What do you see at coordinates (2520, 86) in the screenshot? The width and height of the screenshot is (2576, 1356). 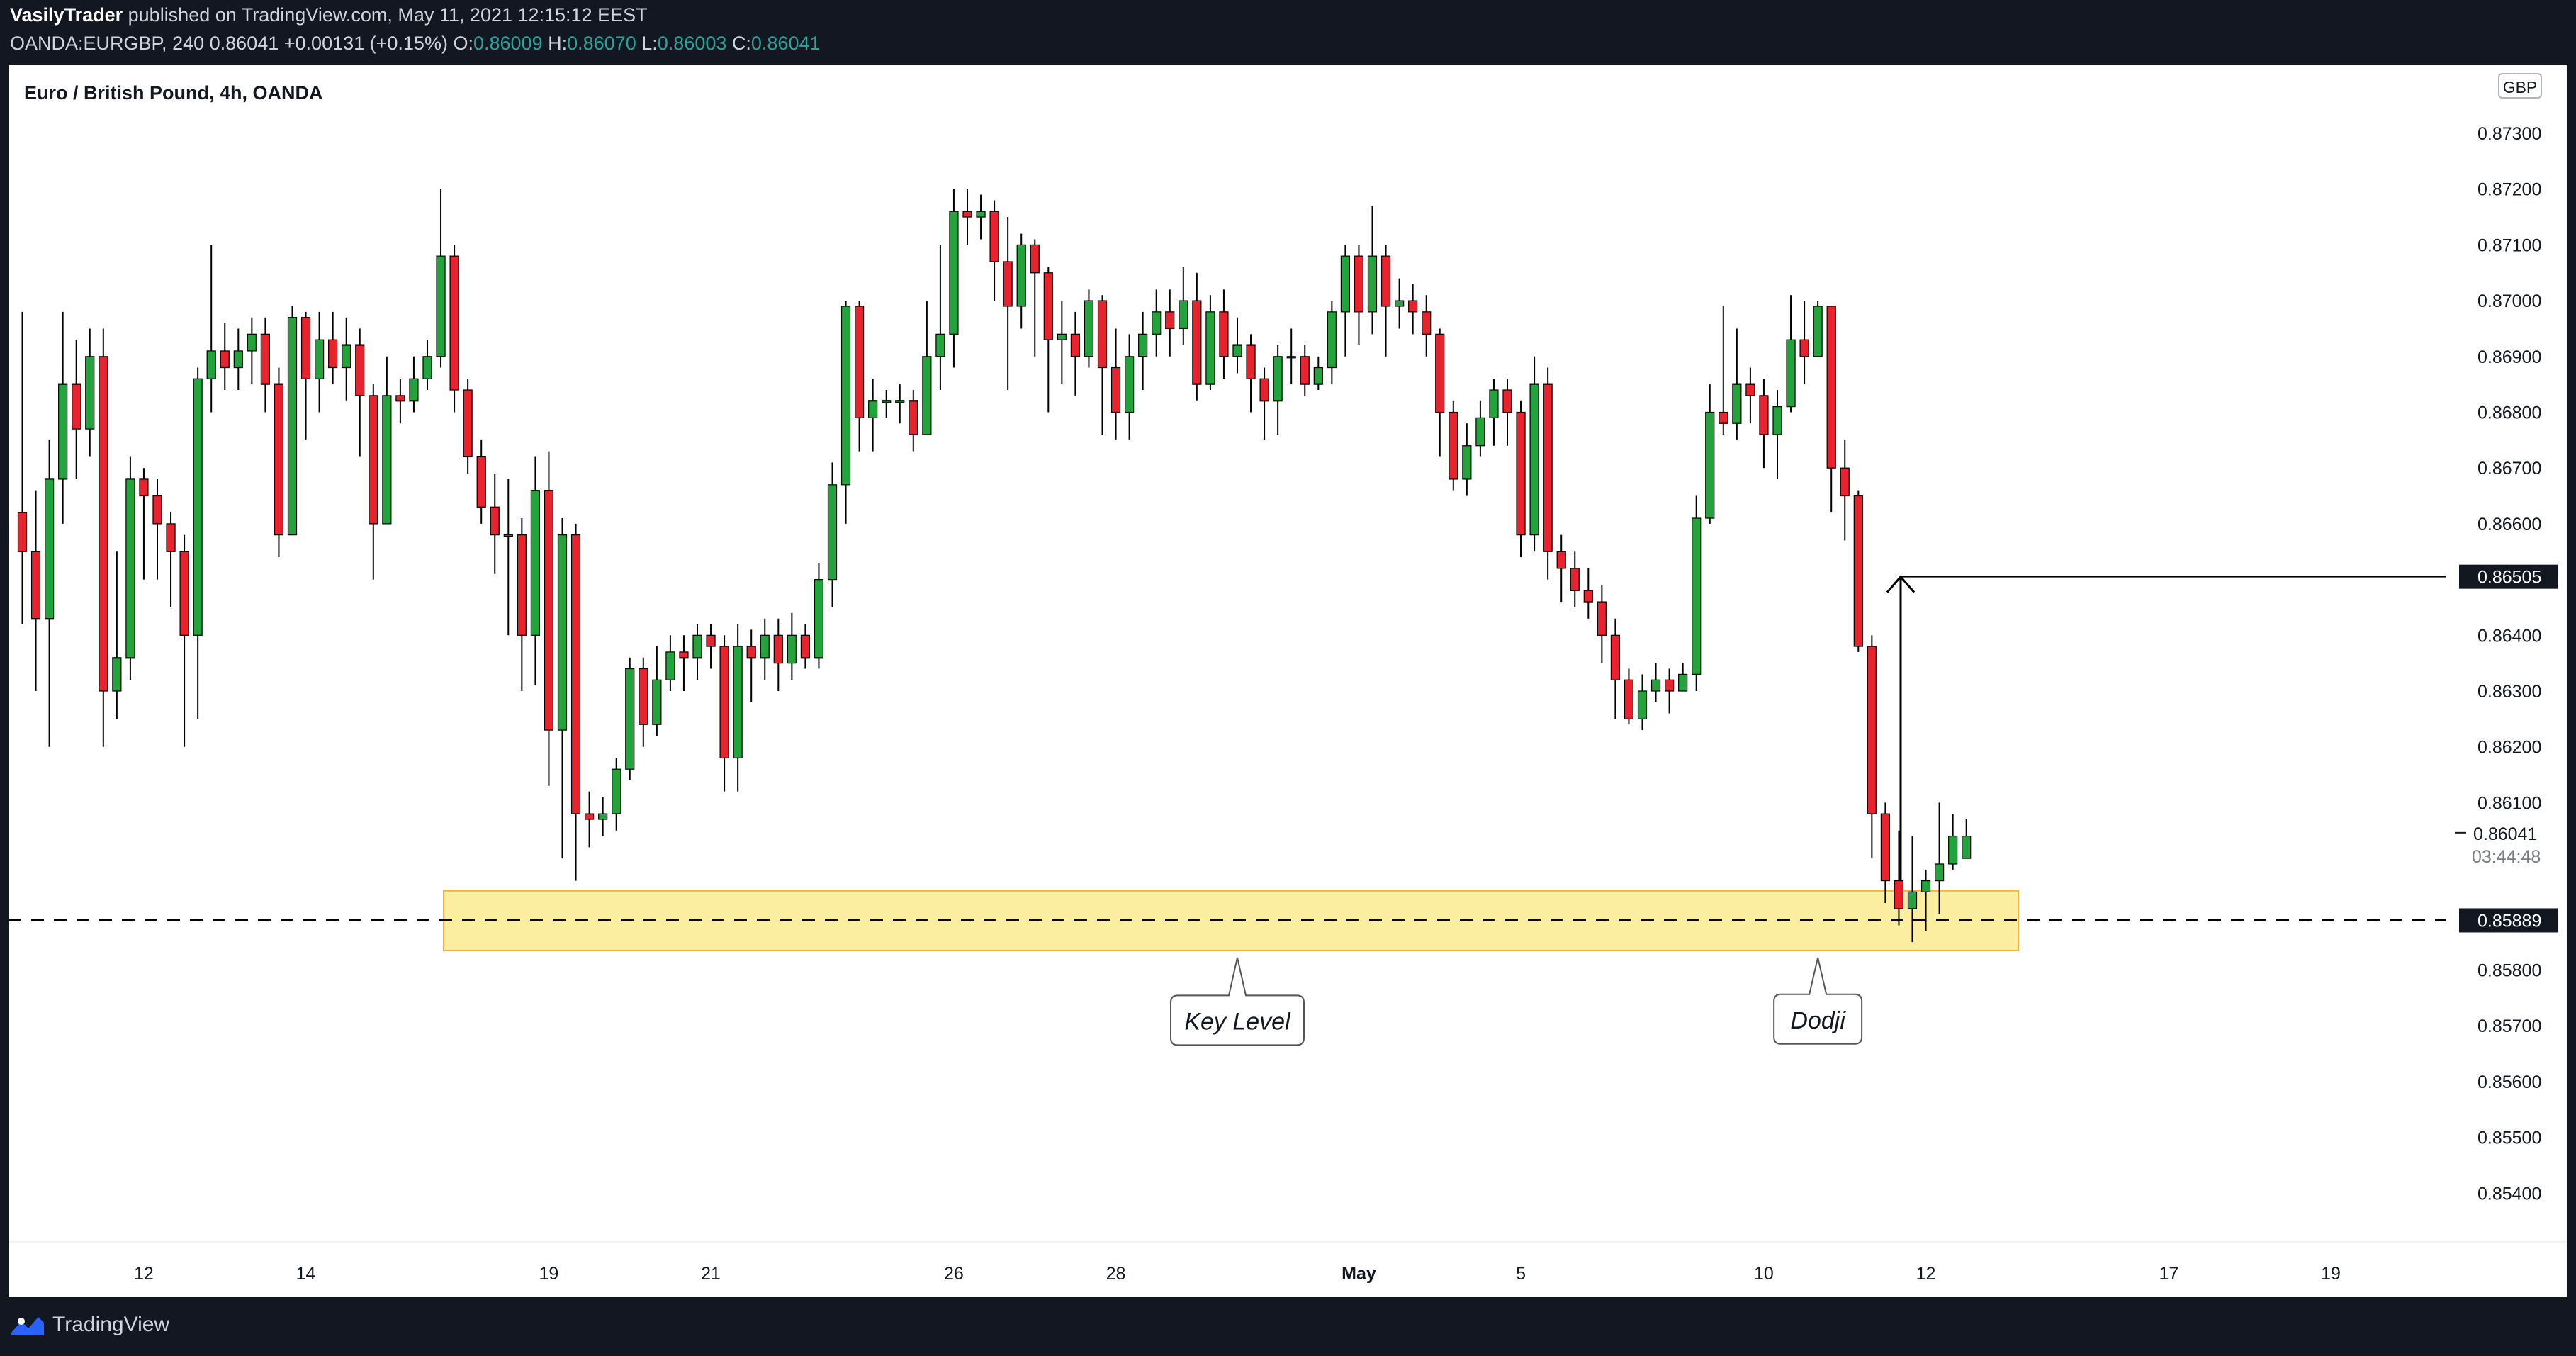 I see `currency-badge` at bounding box center [2520, 86].